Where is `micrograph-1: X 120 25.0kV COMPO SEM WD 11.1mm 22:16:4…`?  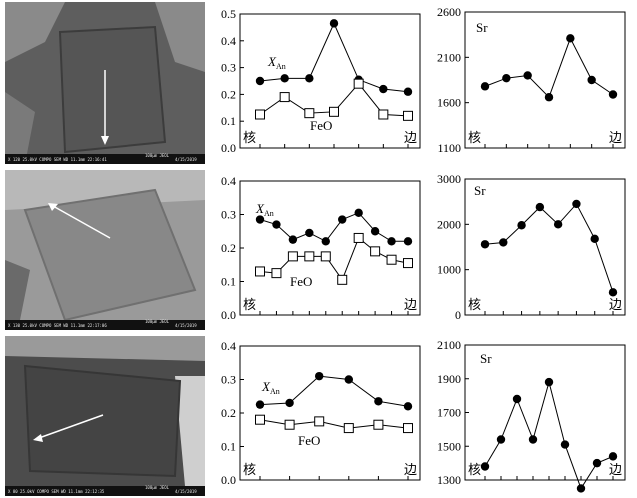
micrograph-1: X 120 25.0kV COMPO SEM WD 11.1mm 22:16:4… is located at coordinates (105, 83).